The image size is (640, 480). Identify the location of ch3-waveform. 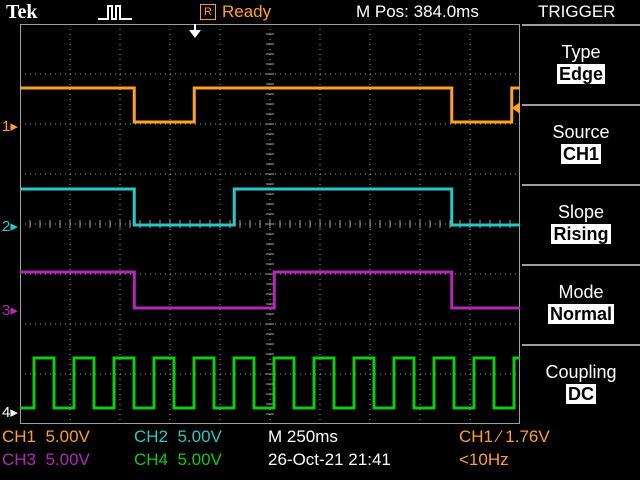
(270, 290).